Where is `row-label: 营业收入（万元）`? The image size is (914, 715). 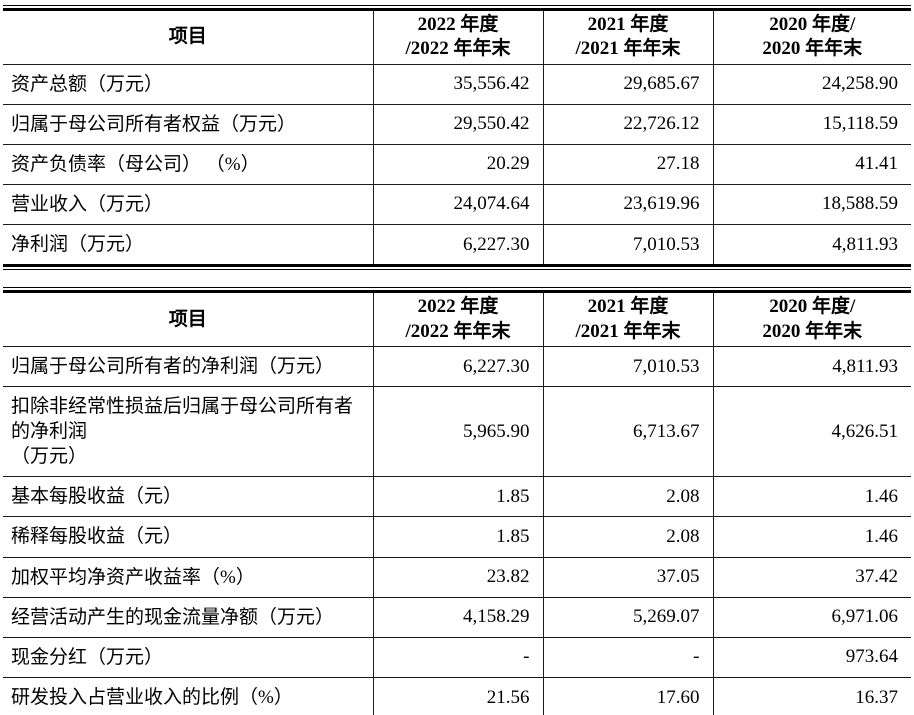 row-label: 营业收入（万元） is located at coordinates (87, 204).